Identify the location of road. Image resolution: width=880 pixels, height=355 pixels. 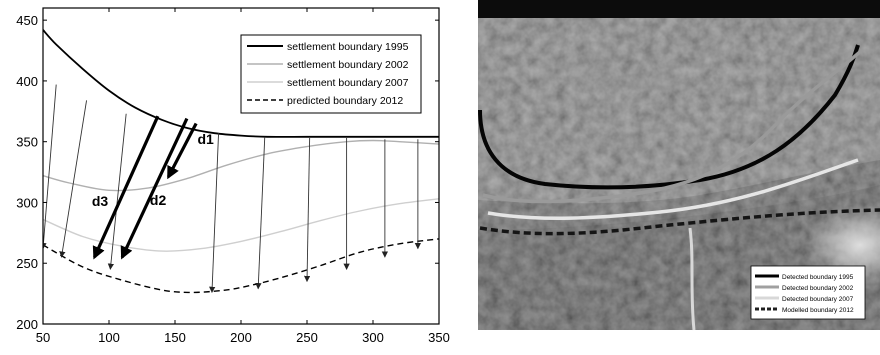
(692, 279).